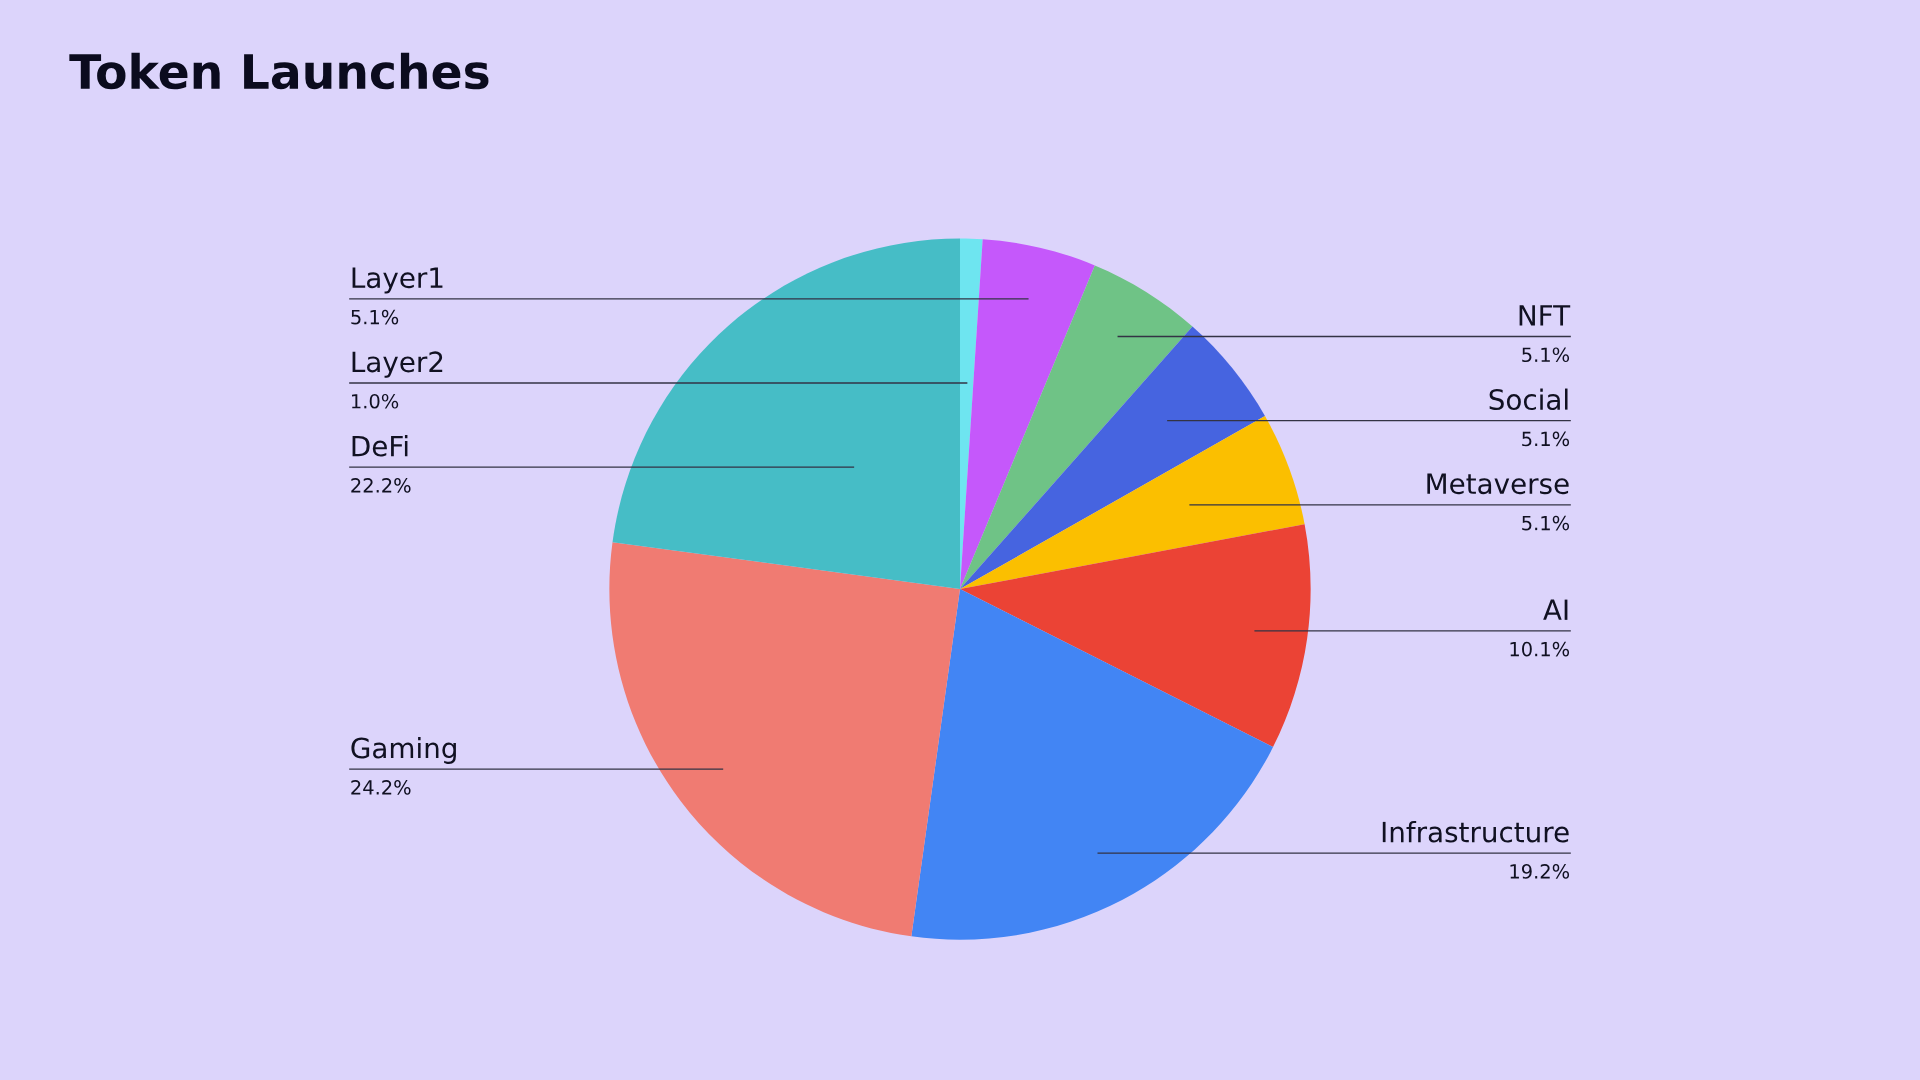  Describe the element at coordinates (403, 750) in the screenshot. I see `slice-label: Gaming` at that location.